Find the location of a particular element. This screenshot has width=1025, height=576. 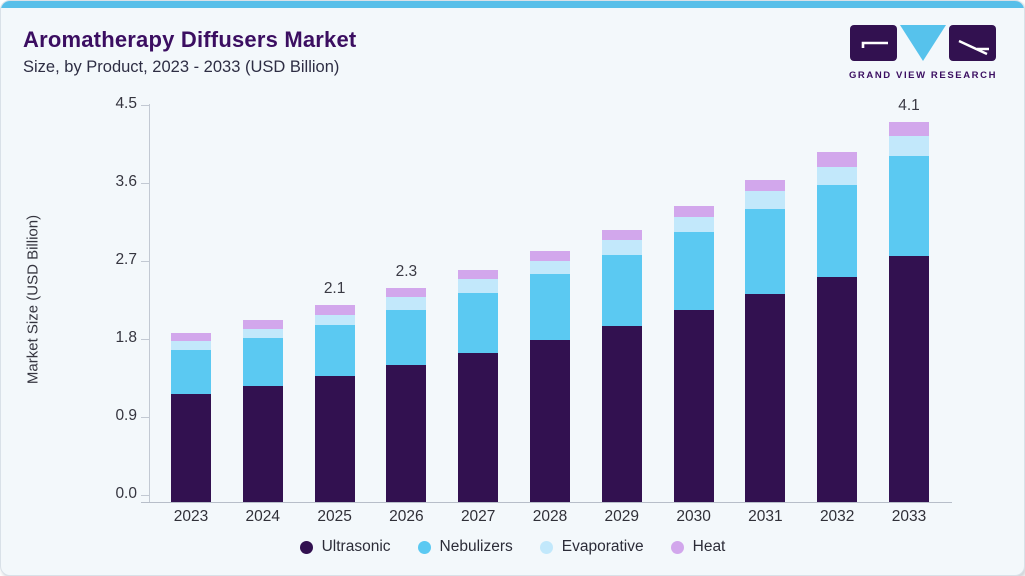

legend-item-ultrasonic: Ultrasonic is located at coordinates (345, 547).